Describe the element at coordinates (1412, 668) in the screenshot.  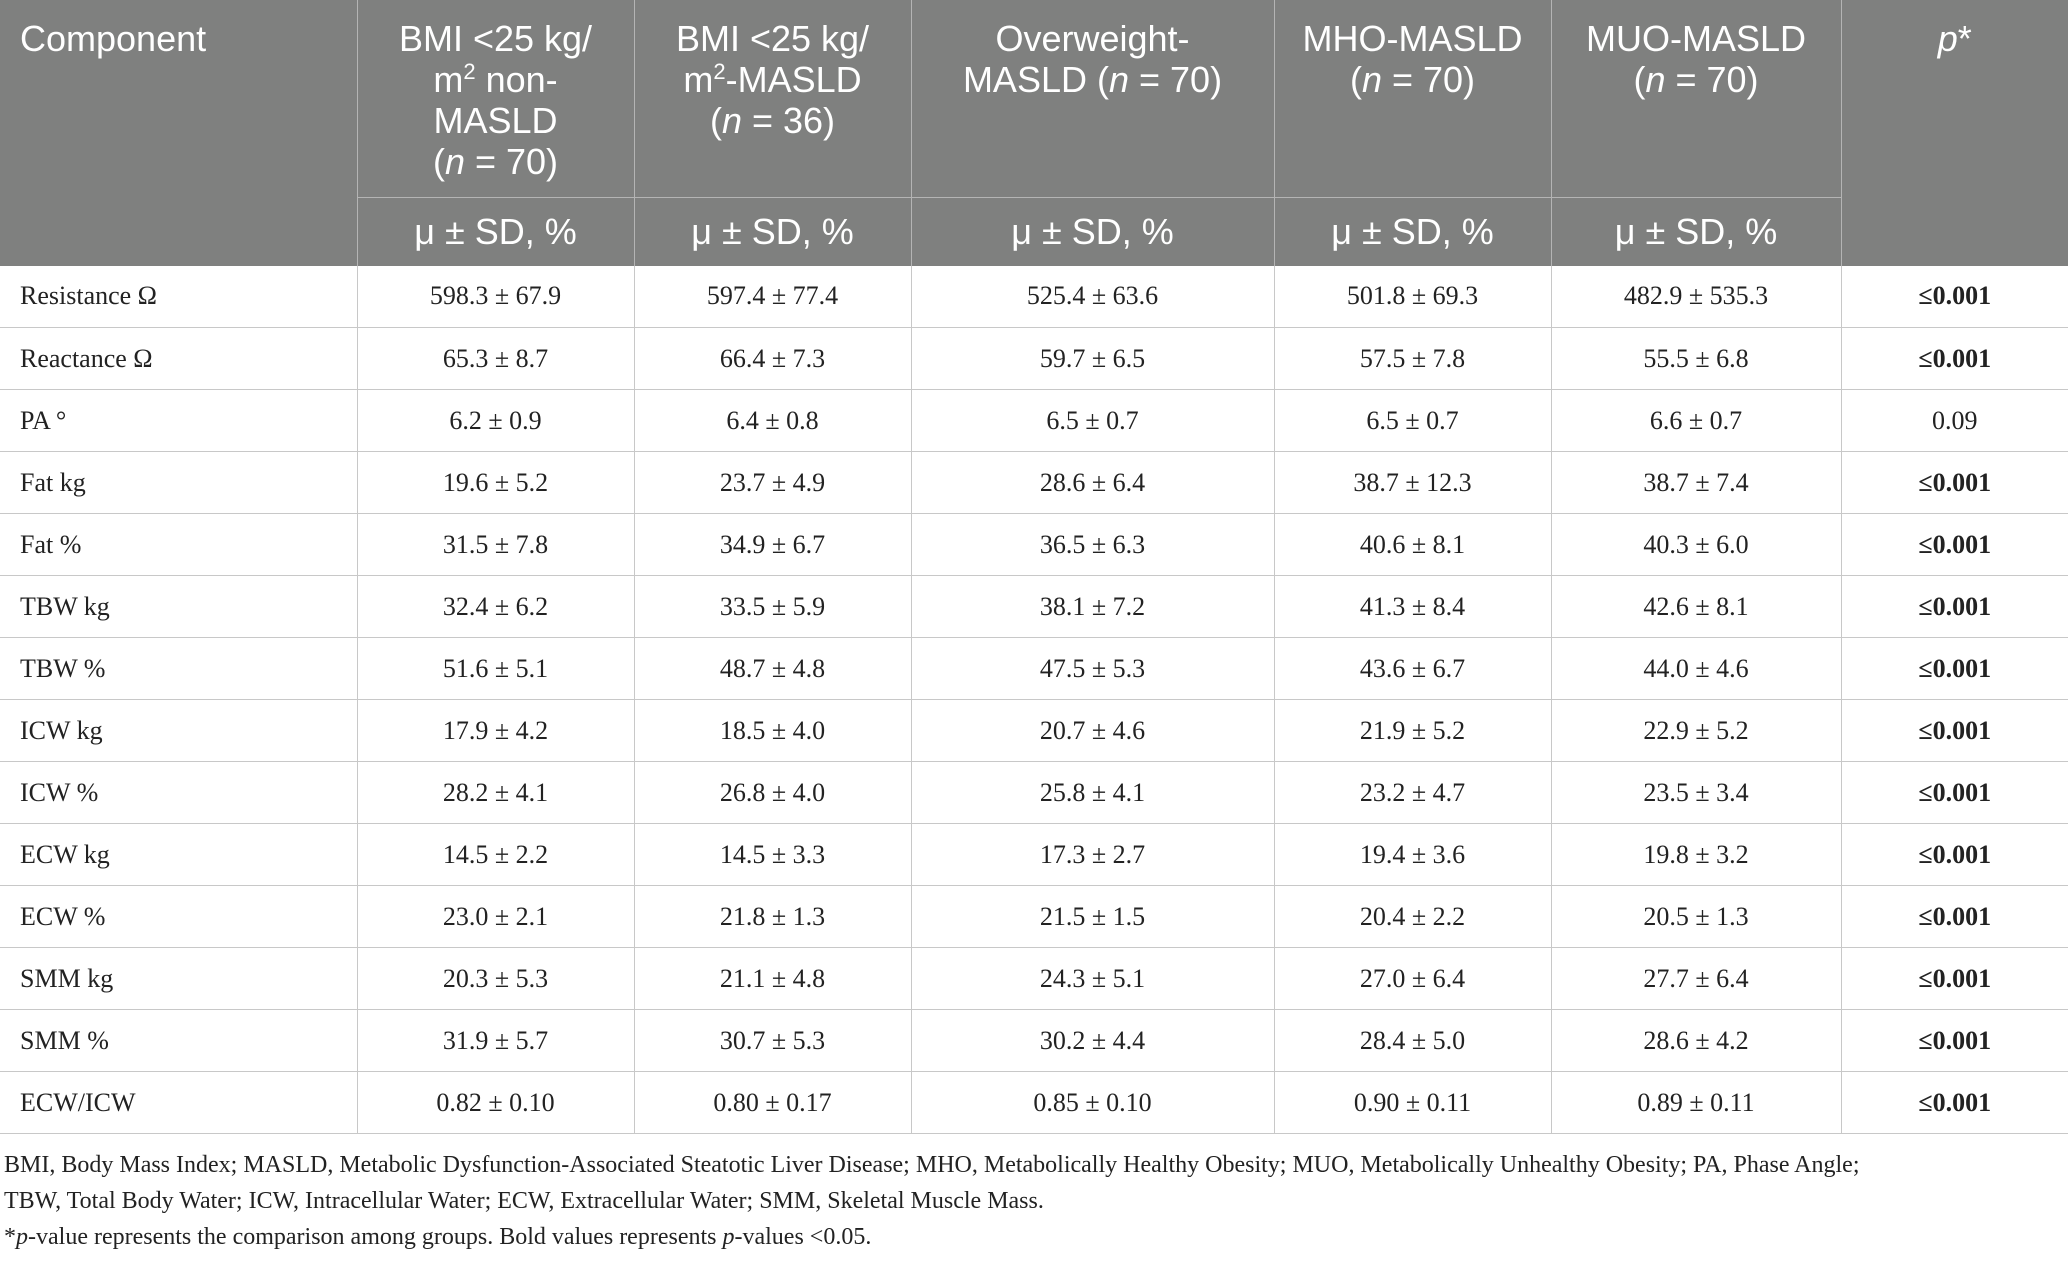
I see `cell-group-4: 43.6 ± 6.7` at that location.